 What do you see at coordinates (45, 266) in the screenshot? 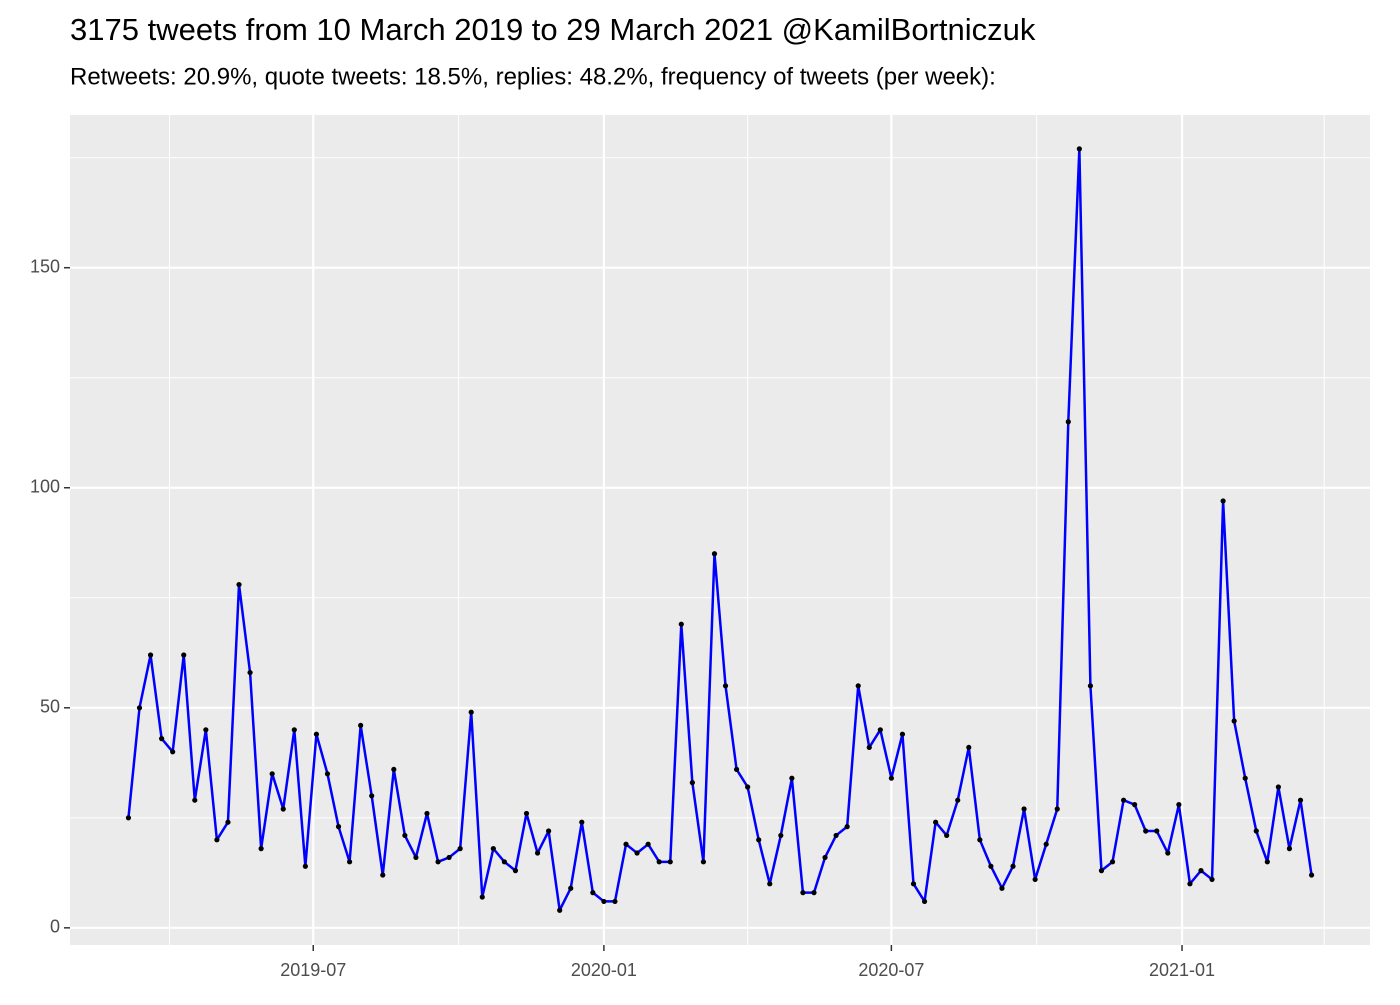
I see `y-tick-label: 150` at bounding box center [45, 266].